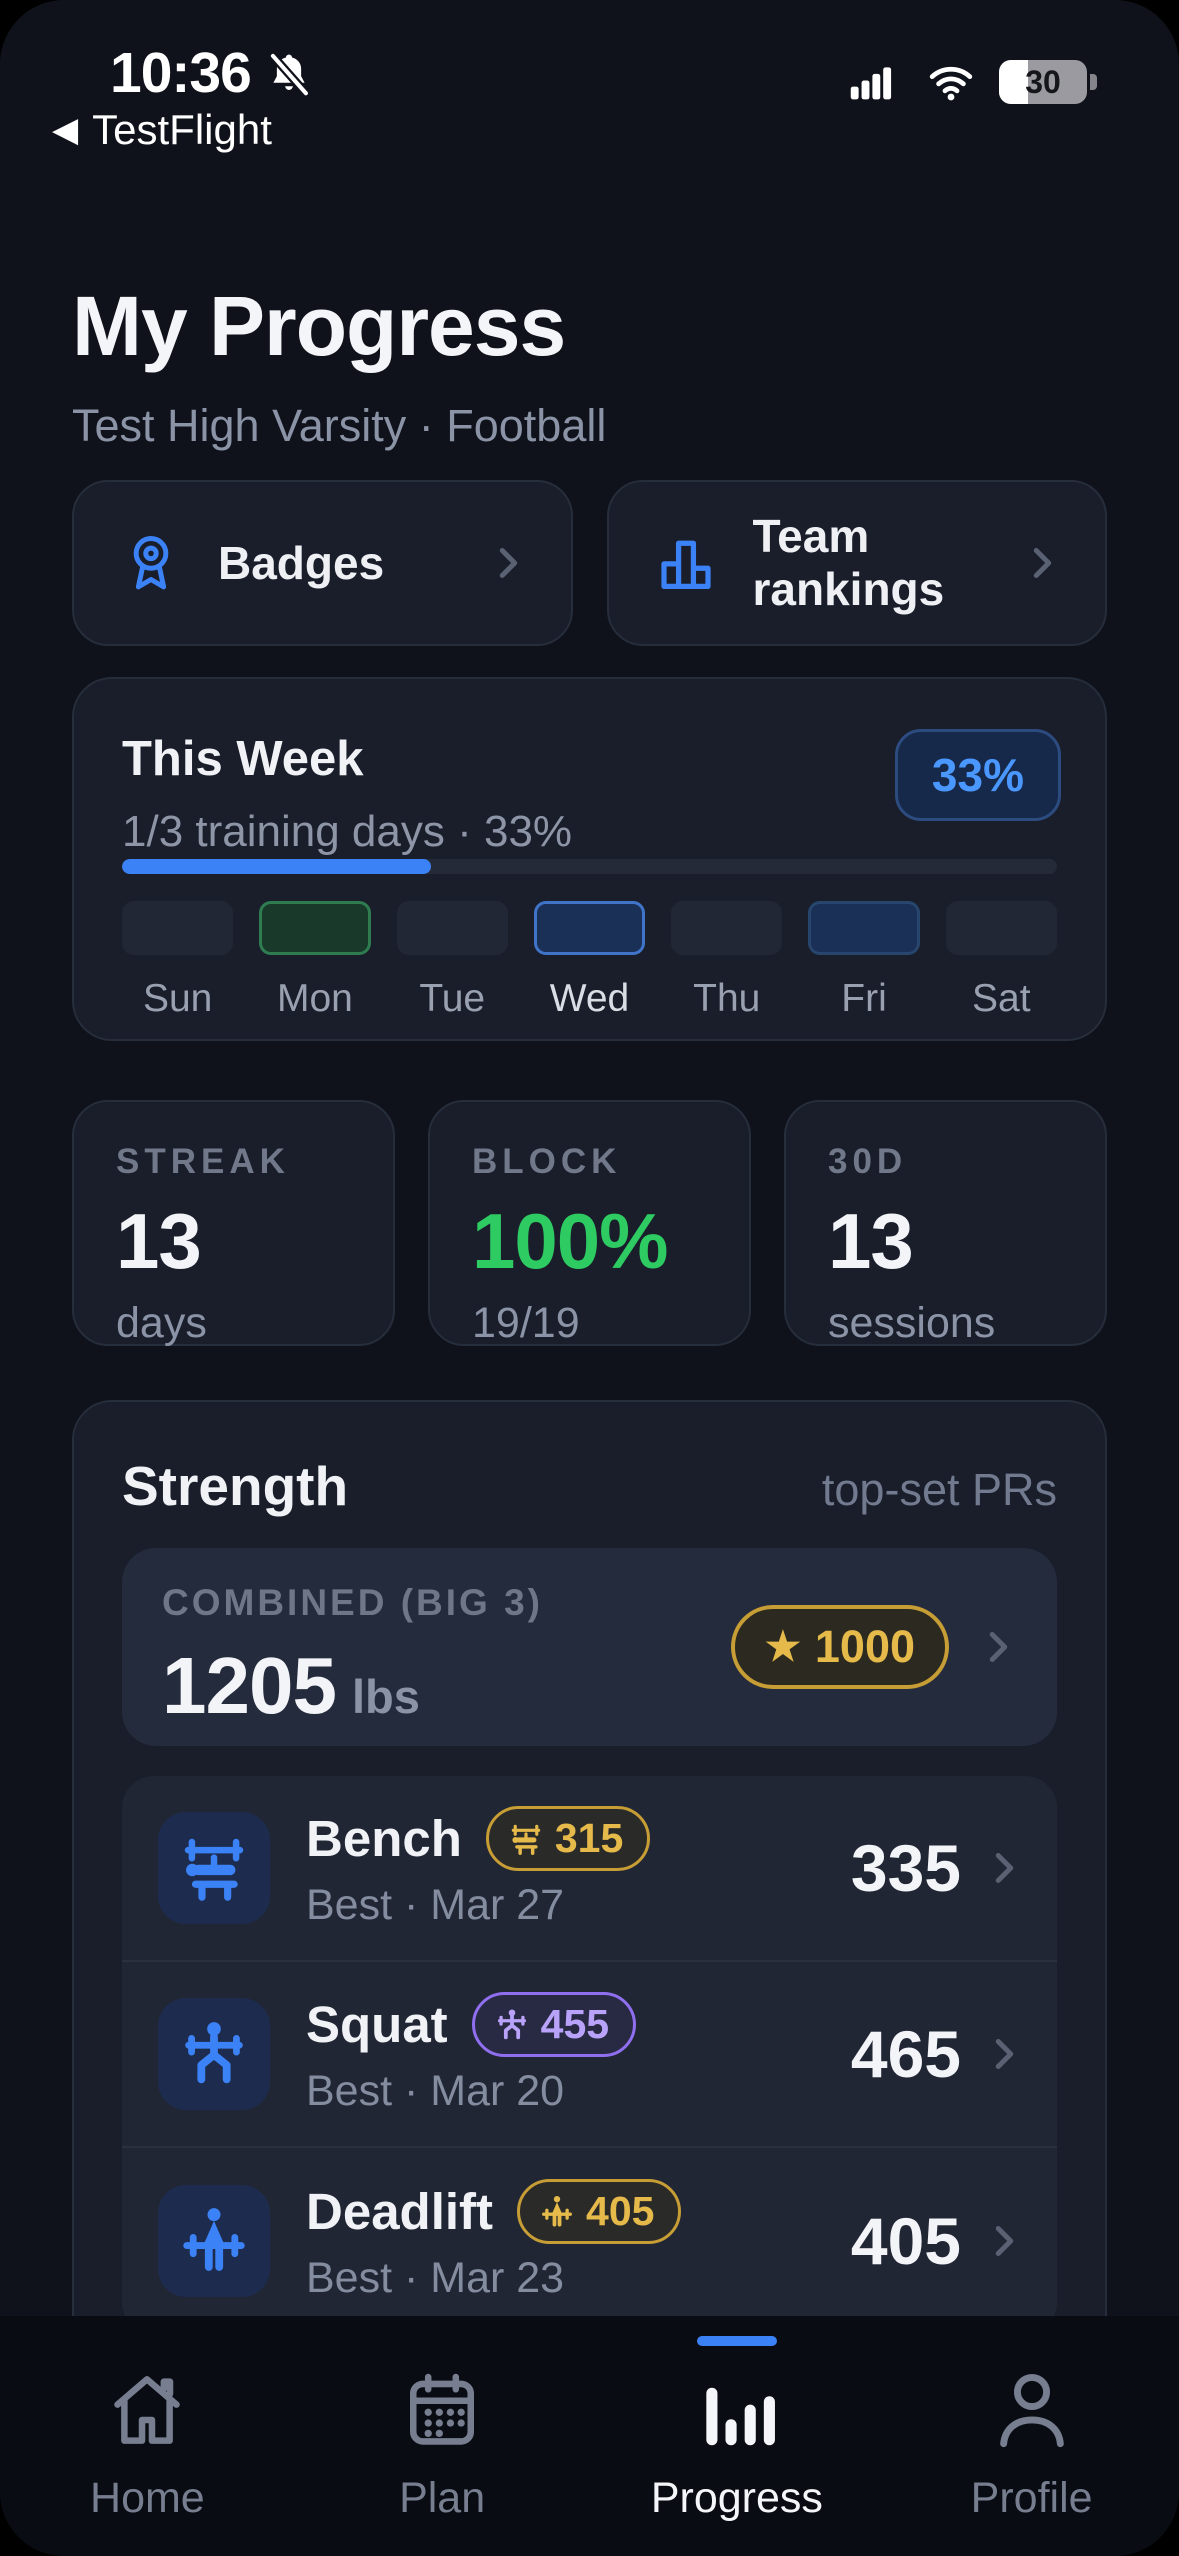  What do you see at coordinates (161, 1323) in the screenshot?
I see `stat-sub: days` at bounding box center [161, 1323].